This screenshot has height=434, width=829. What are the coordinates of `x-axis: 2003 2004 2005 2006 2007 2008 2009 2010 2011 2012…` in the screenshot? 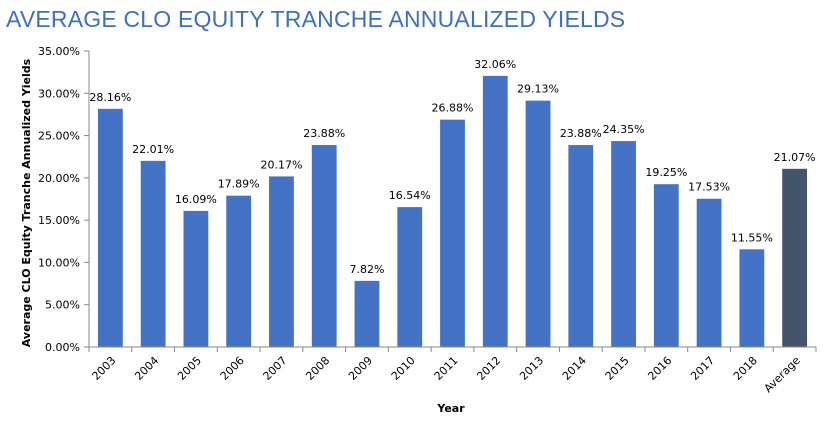 It's located at (452, 370).